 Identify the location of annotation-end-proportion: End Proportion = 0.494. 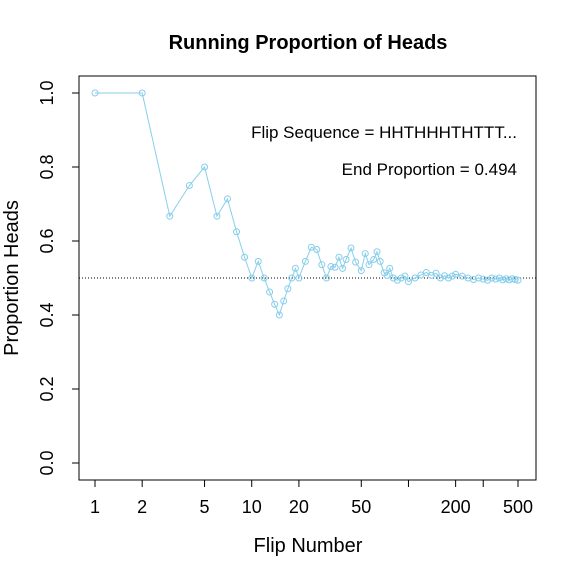
(429, 169).